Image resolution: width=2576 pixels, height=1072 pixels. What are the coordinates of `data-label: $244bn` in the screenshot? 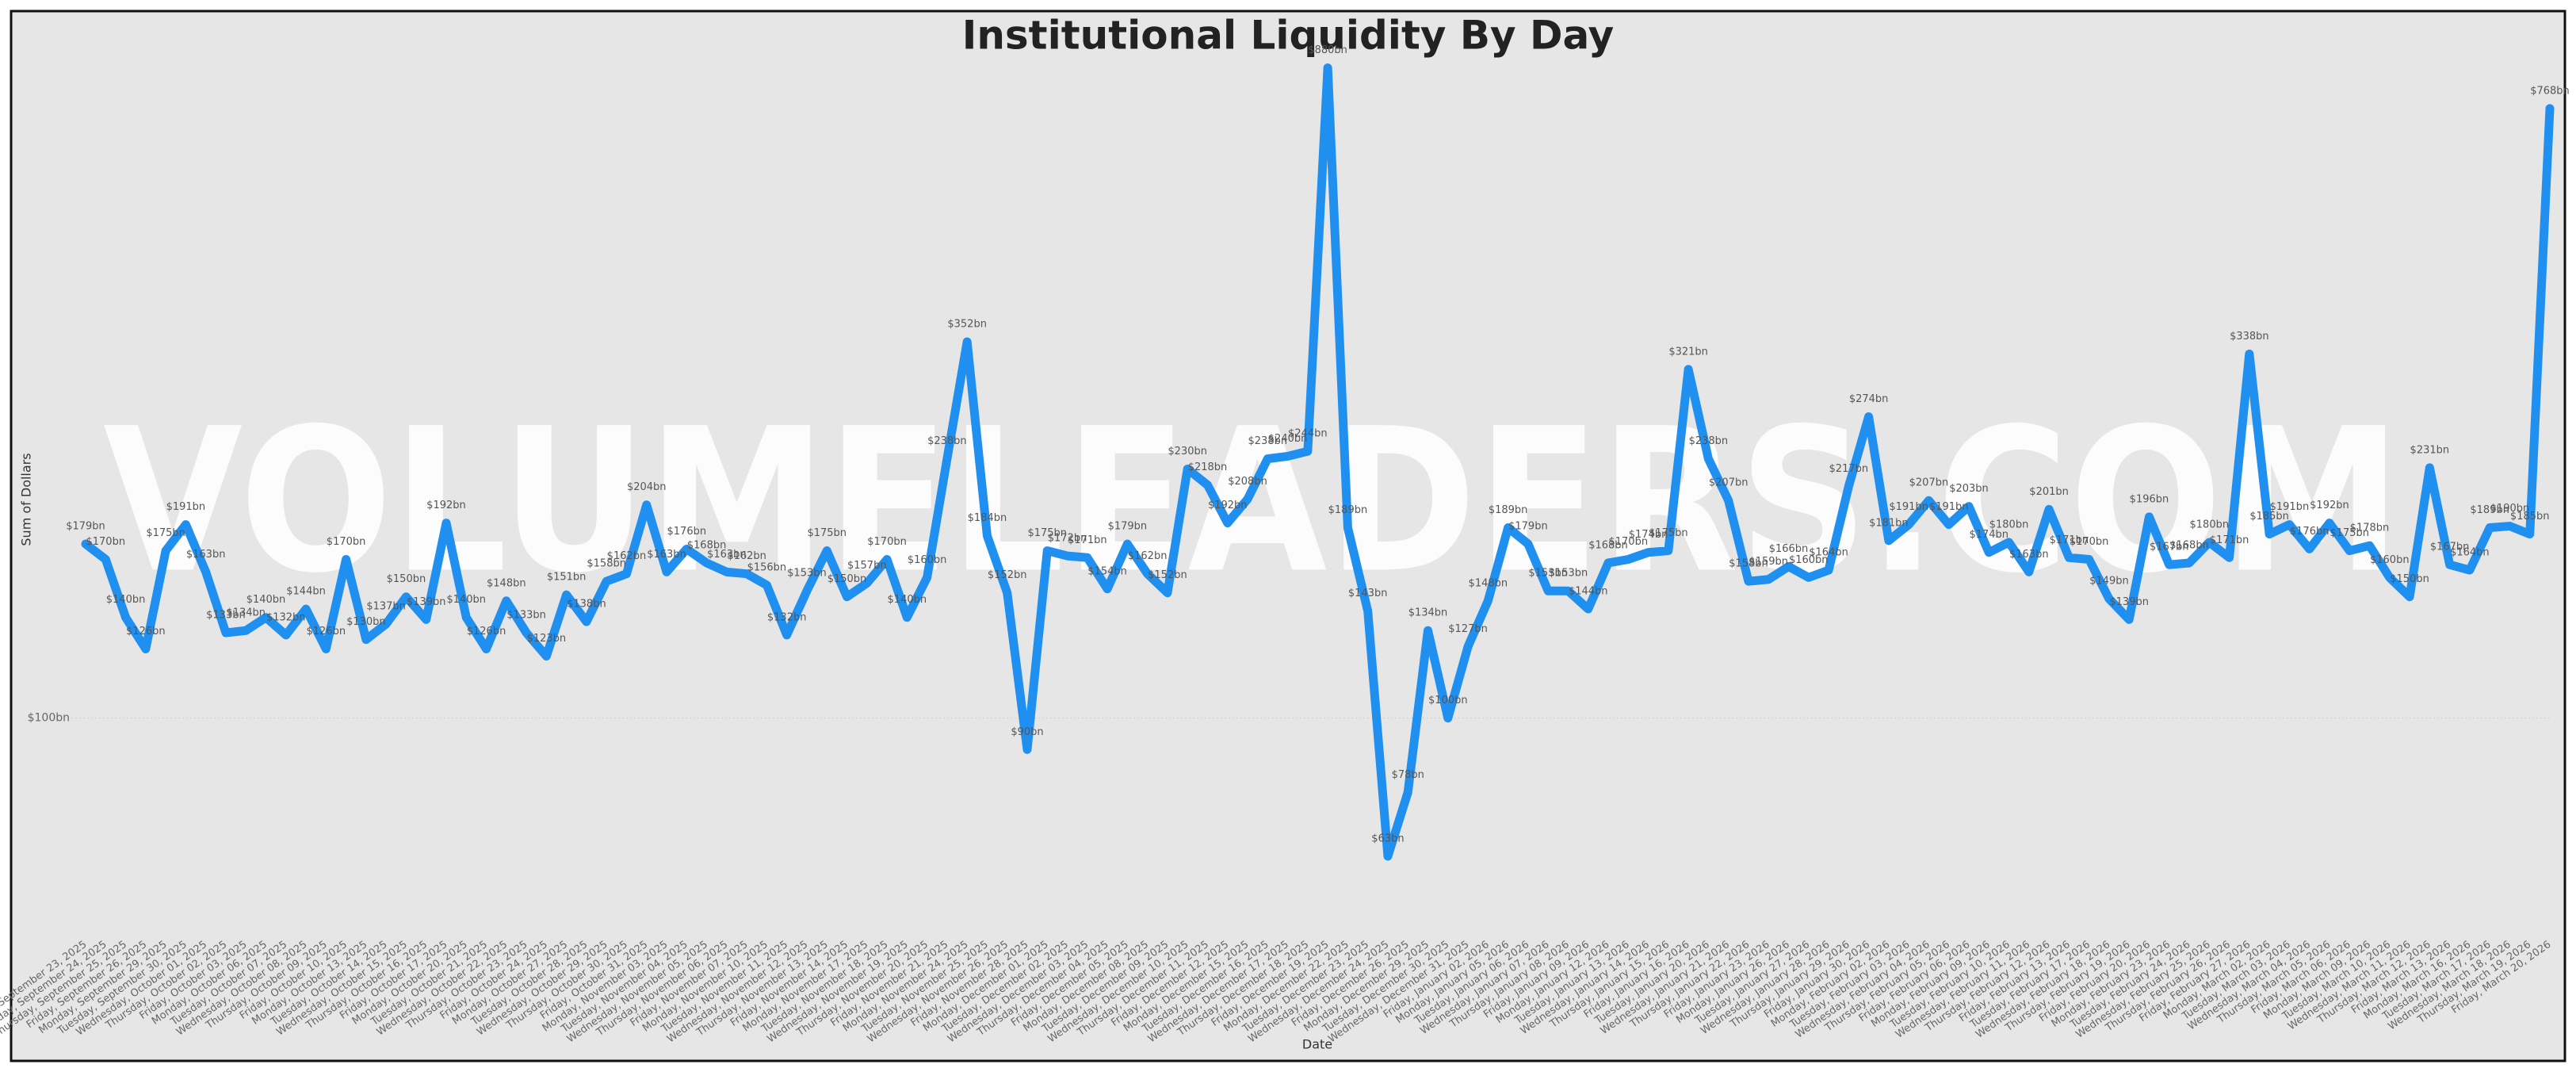 It's located at (1308, 434).